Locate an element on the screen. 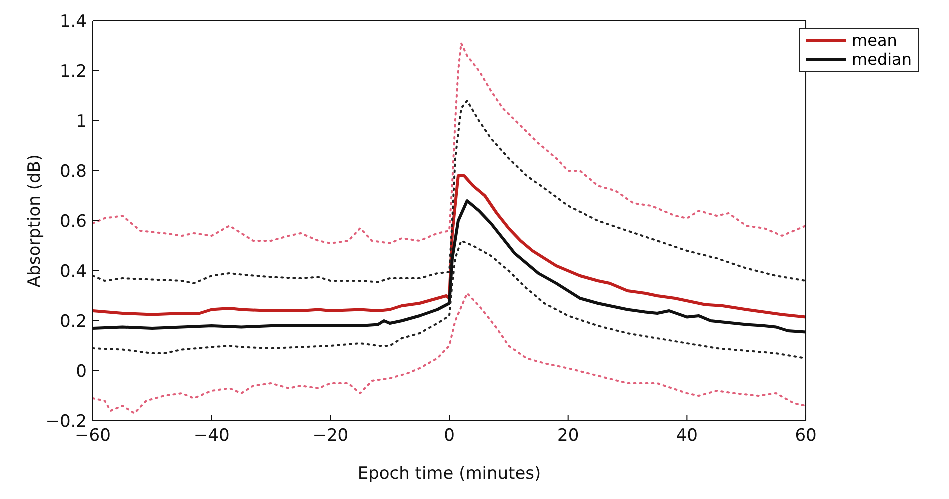 The image size is (949, 499). y-axis-title: Absorption (dB) is located at coordinates (35, 221).